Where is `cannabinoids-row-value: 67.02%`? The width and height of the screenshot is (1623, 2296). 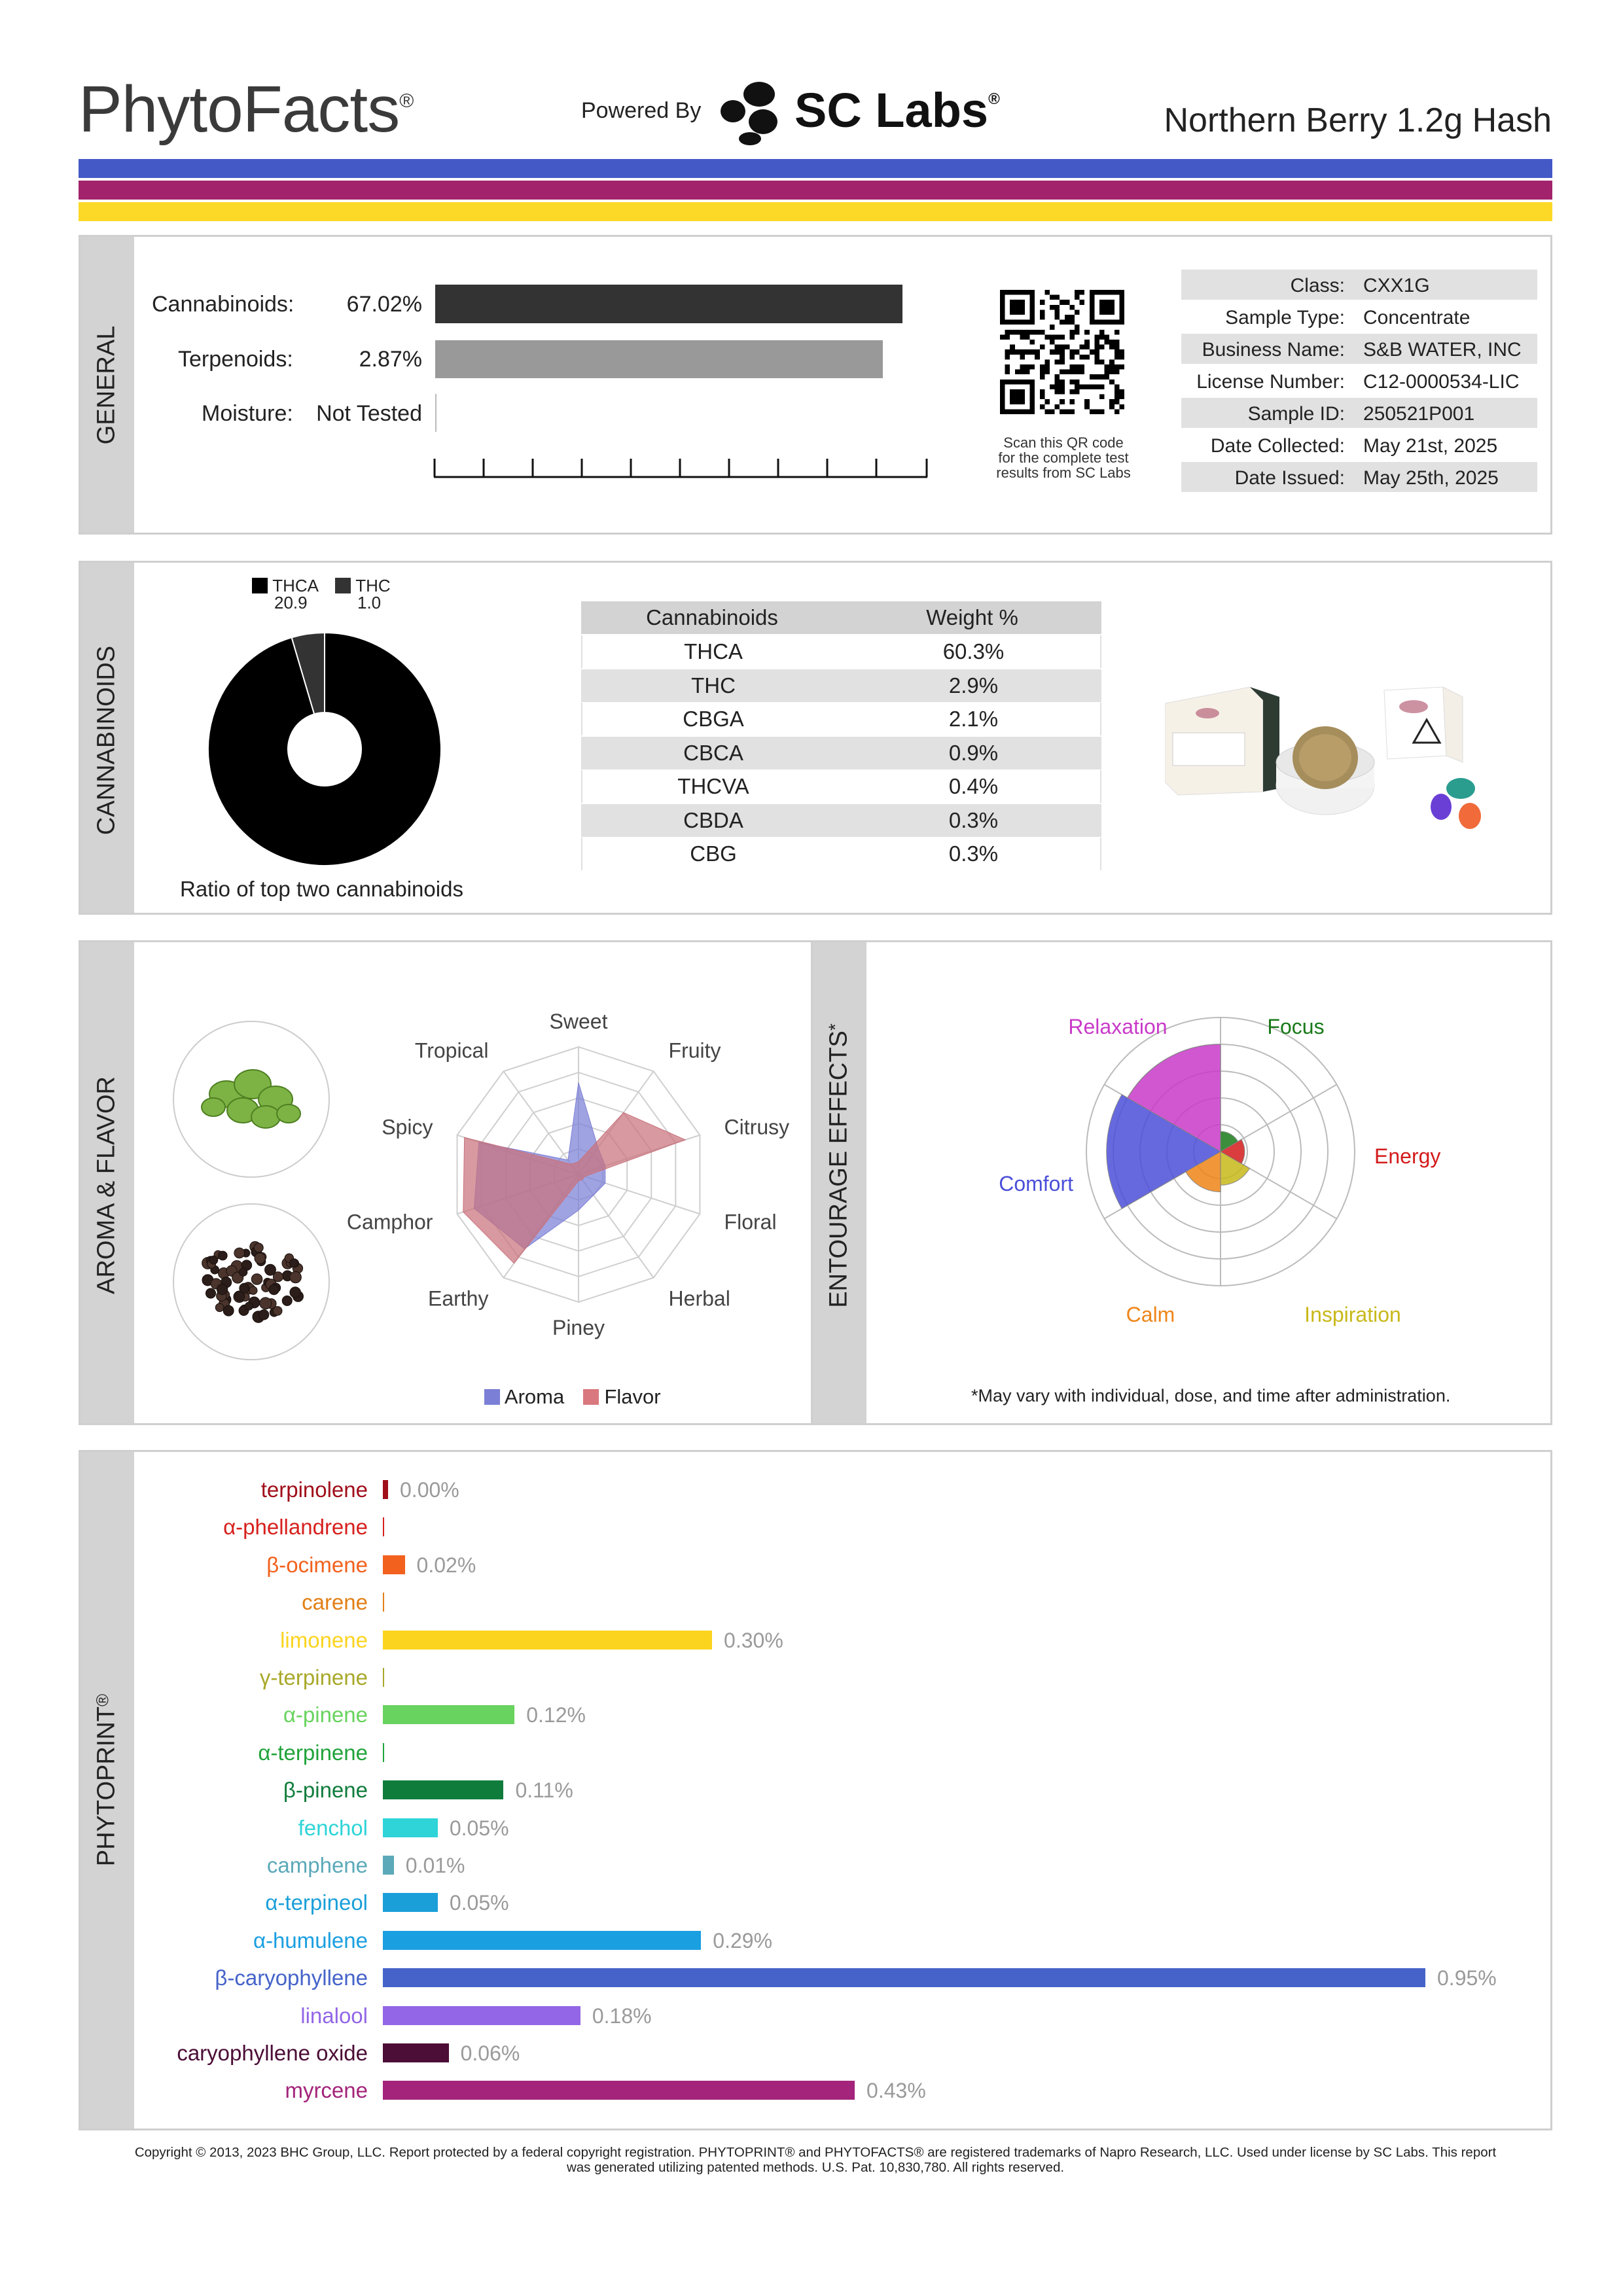
cannabinoids-row-value: 67.02% is located at coordinates (384, 304).